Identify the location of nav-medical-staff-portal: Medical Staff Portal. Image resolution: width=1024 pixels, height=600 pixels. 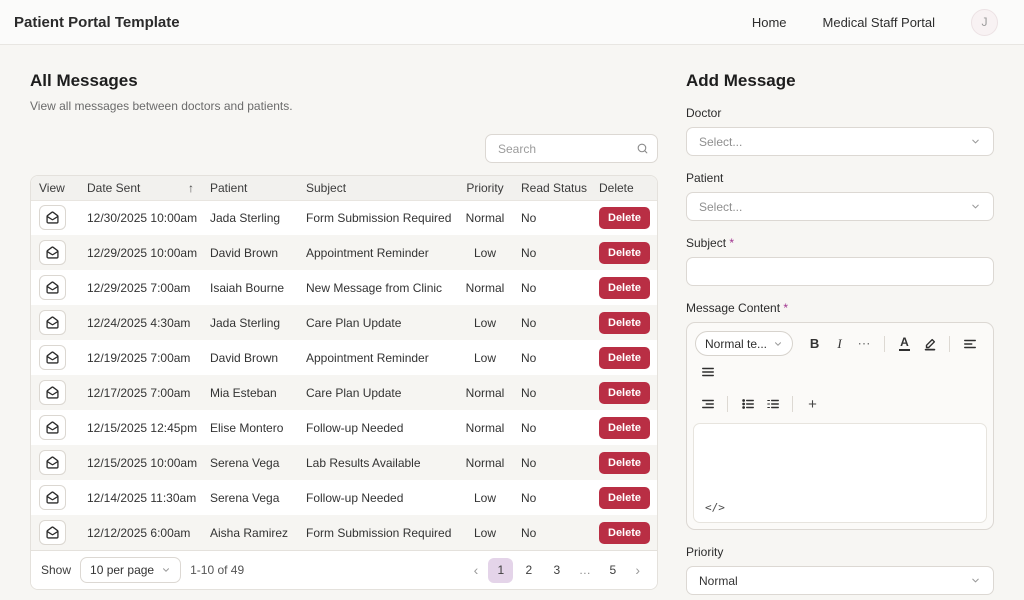
(878, 22).